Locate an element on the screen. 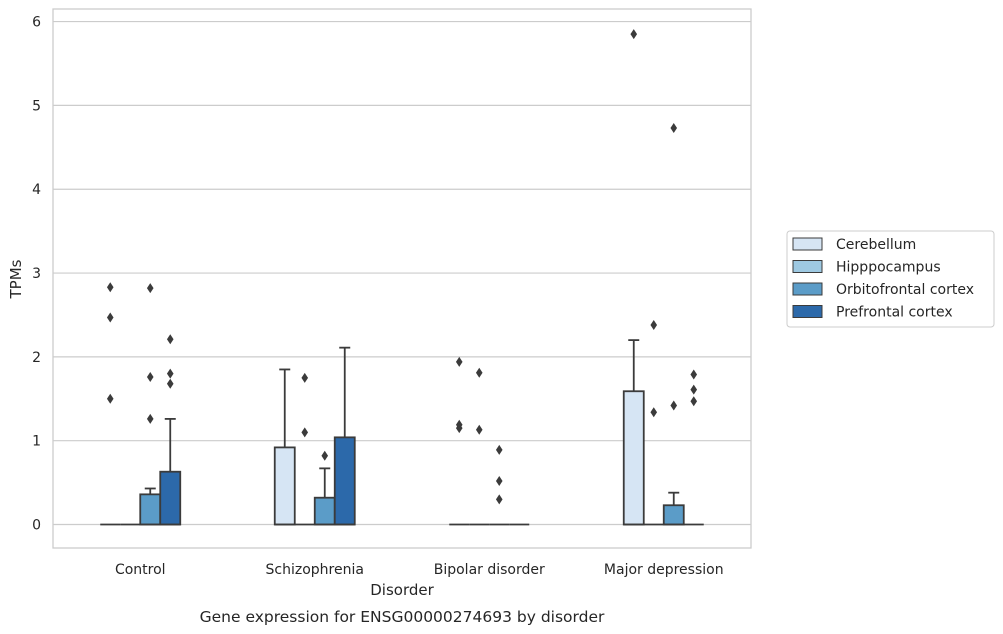  x-tick-label: Major depression is located at coordinates (664, 570).